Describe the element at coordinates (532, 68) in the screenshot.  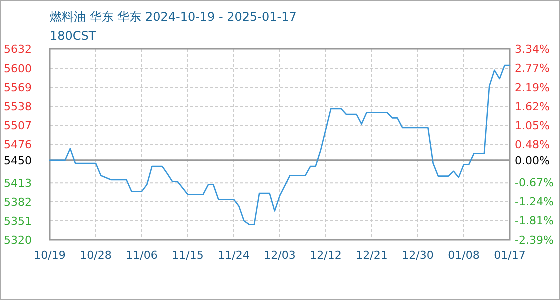
I see `y2-tick-label: 2.77%` at that location.